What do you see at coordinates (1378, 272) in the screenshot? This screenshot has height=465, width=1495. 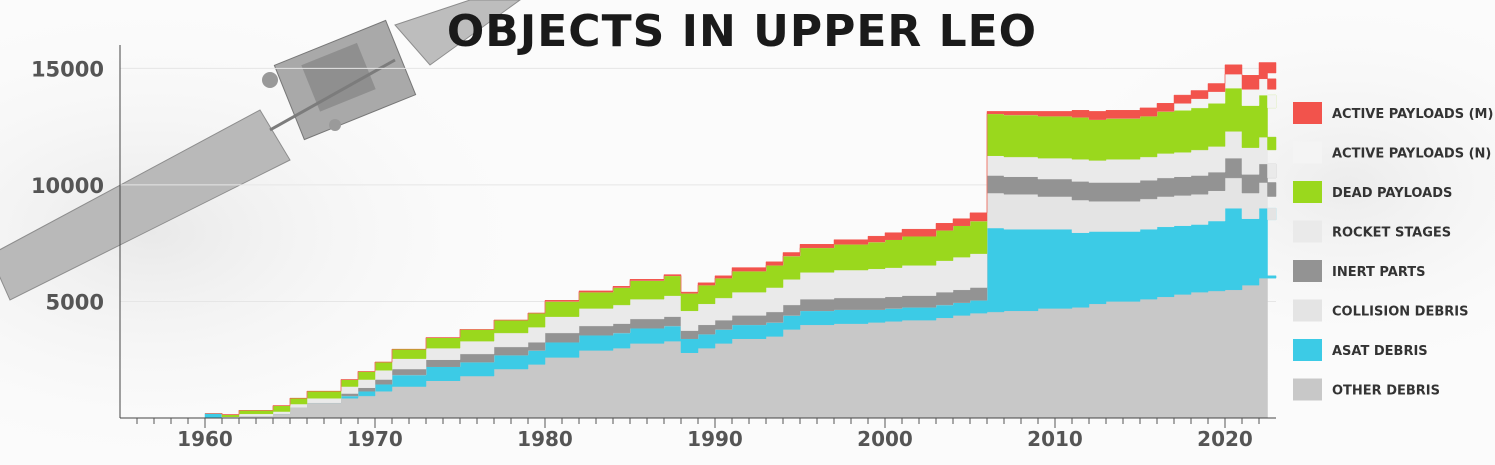 I see `legend-label-inert-parts: INERT PARTS` at bounding box center [1378, 272].